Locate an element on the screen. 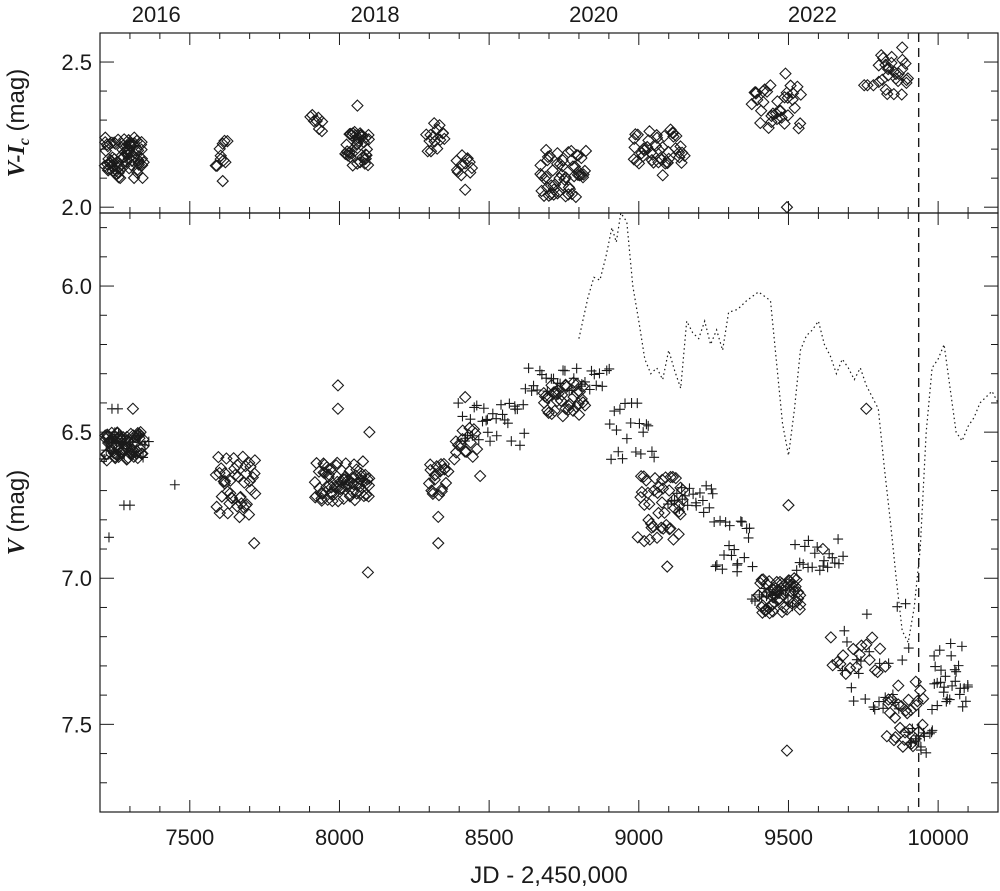 This screenshot has width=1000, height=891. color-index-y-axis-title: V-Ic (mag) is located at coordinates (18, 123).